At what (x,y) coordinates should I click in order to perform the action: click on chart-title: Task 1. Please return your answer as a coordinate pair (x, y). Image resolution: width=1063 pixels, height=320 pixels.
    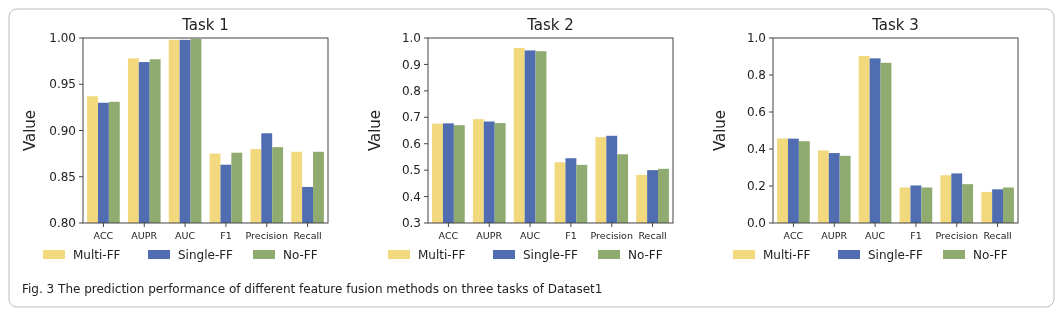
    Looking at the image, I should click on (205, 25).